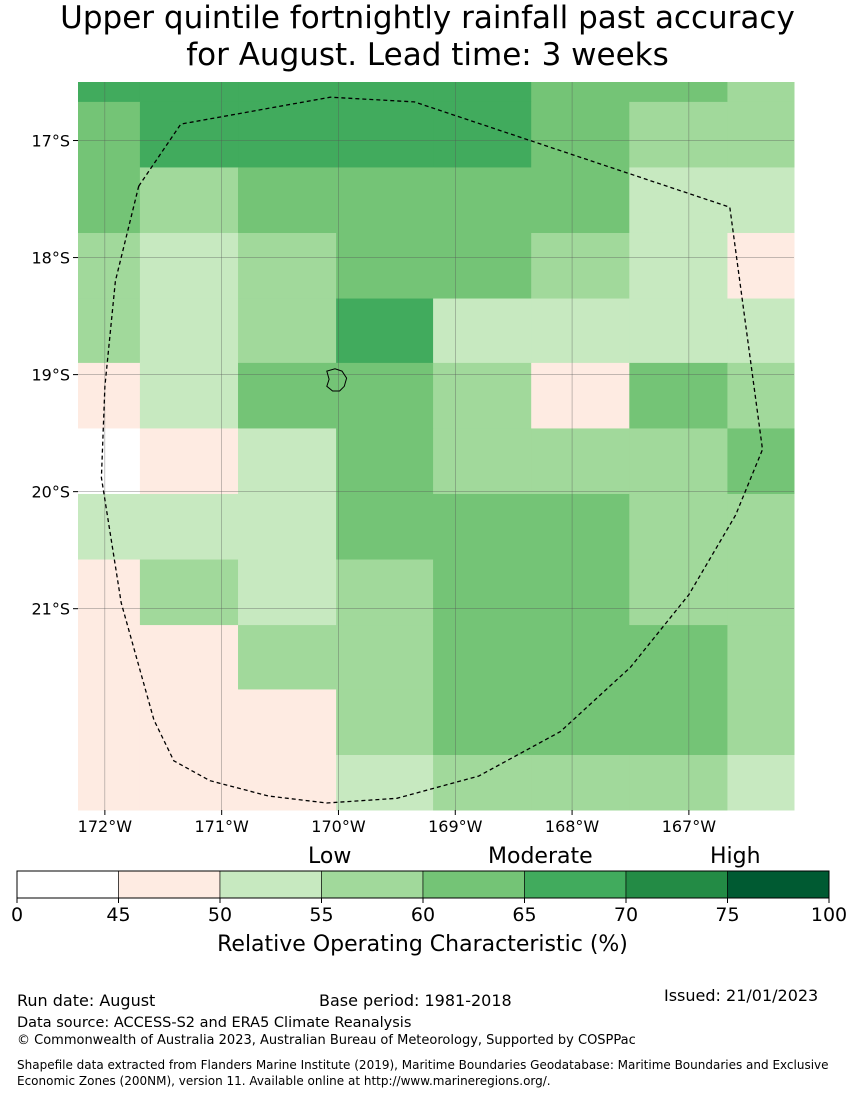  What do you see at coordinates (735, 856) in the screenshot?
I see `colorbar-label-high: High` at bounding box center [735, 856].